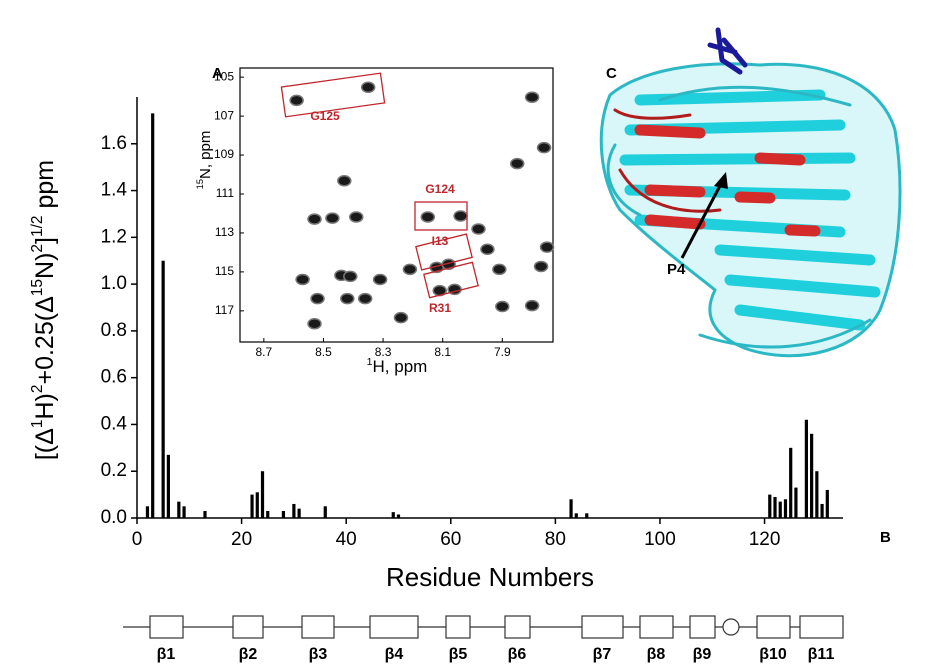 Image resolution: width=928 pixels, height=667 pixels. Describe the element at coordinates (396, 205) in the screenshot. I see `inset-frame` at that location.